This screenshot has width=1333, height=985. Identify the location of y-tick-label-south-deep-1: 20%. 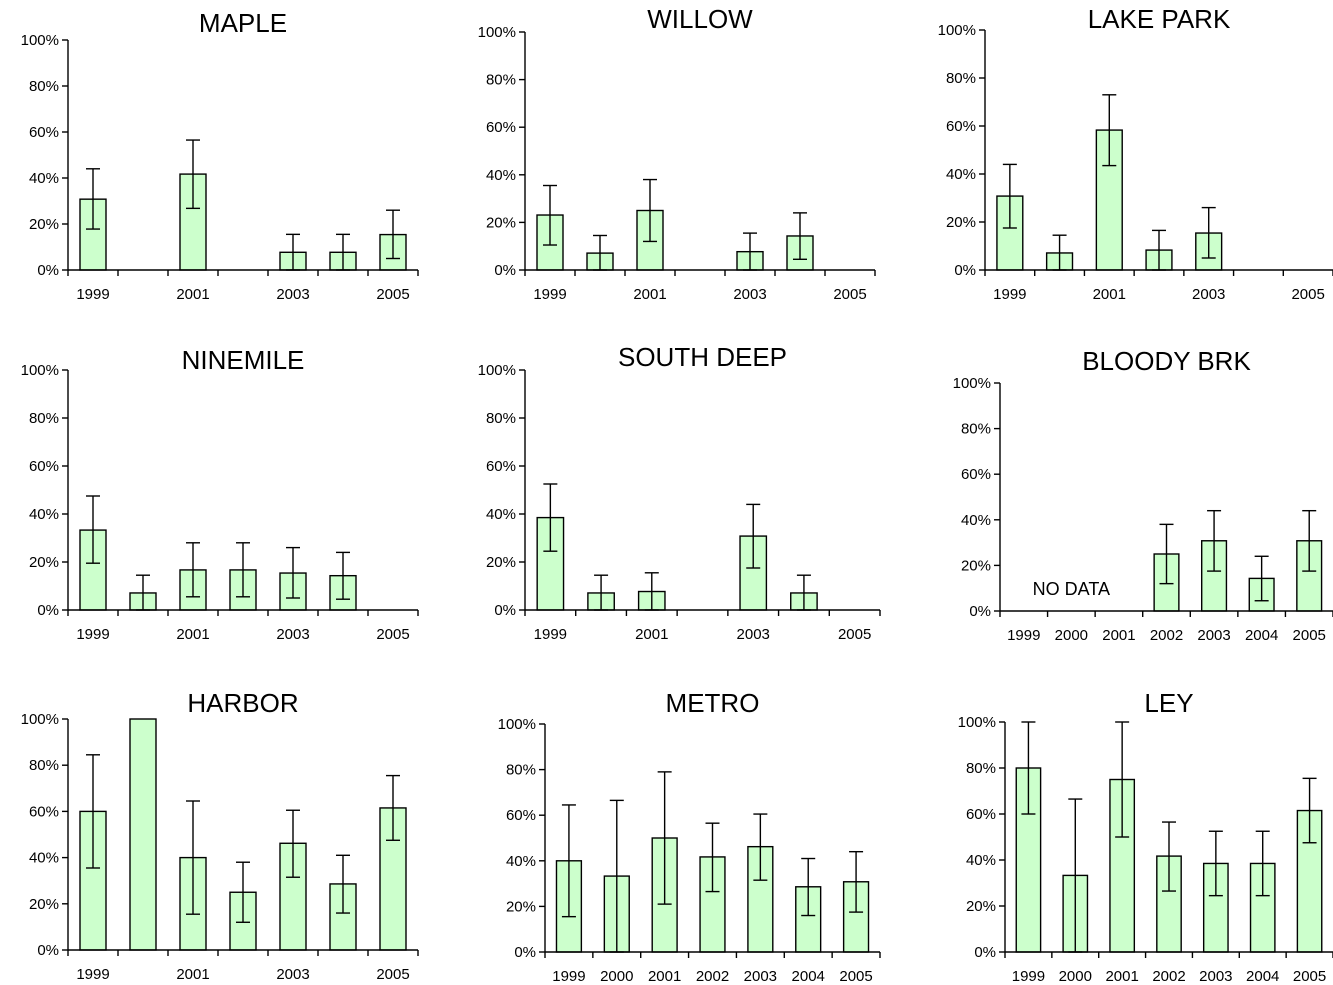
(501, 562).